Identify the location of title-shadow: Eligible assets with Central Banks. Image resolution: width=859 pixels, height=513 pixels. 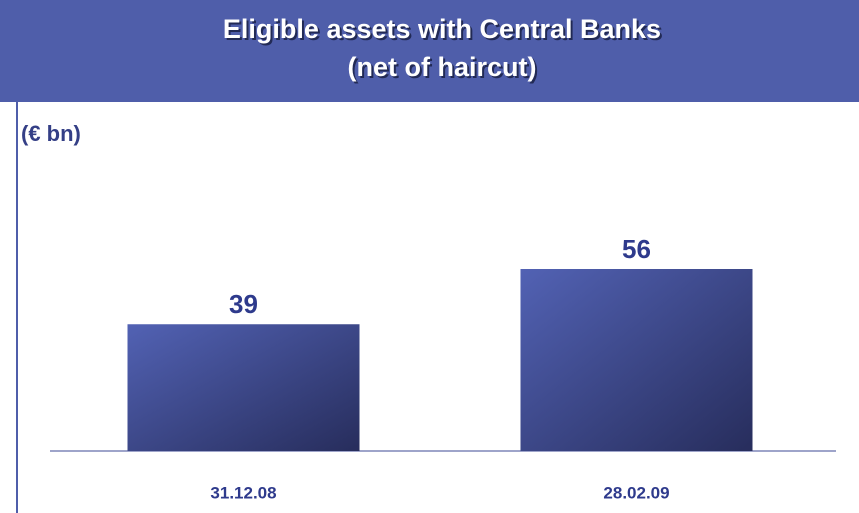
(444, 31).